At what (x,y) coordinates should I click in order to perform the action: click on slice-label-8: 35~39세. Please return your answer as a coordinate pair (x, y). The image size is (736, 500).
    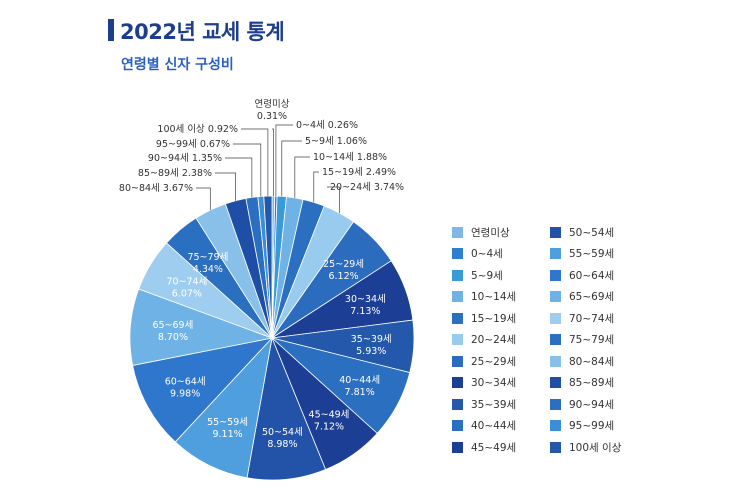
    Looking at the image, I should click on (371, 339).